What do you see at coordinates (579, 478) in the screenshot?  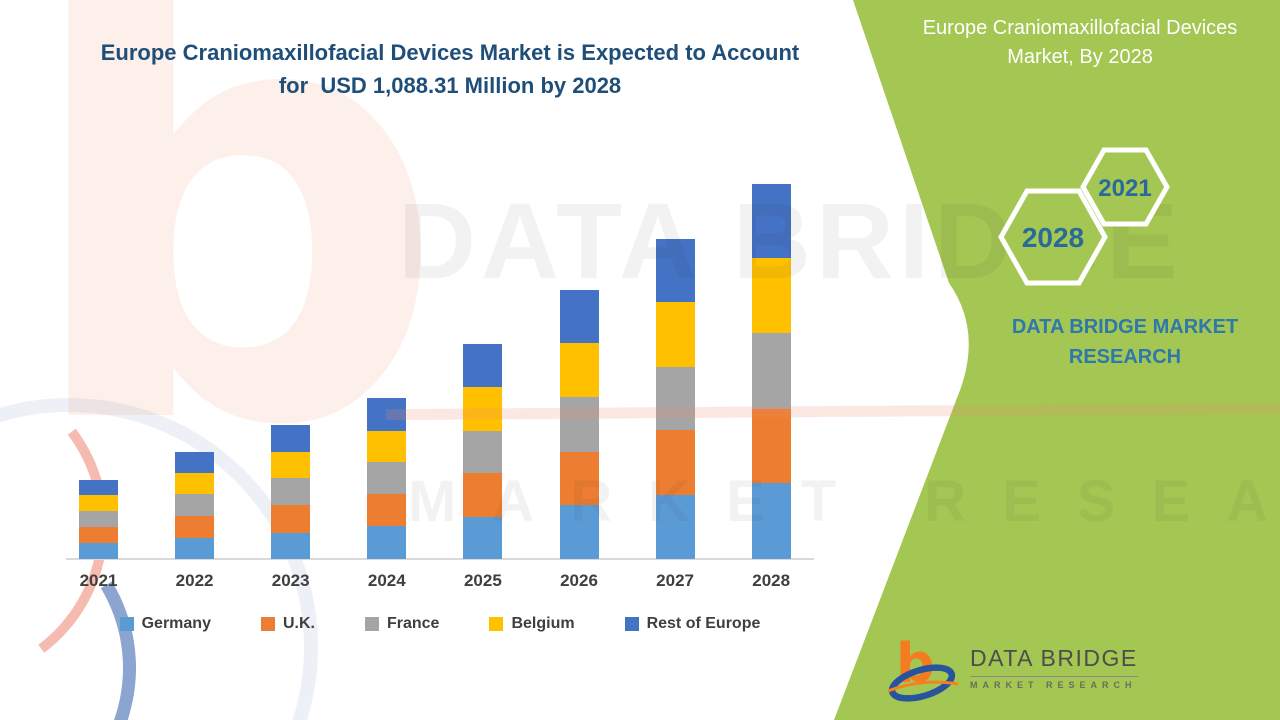 I see `bar-segment-u-k--2026` at bounding box center [579, 478].